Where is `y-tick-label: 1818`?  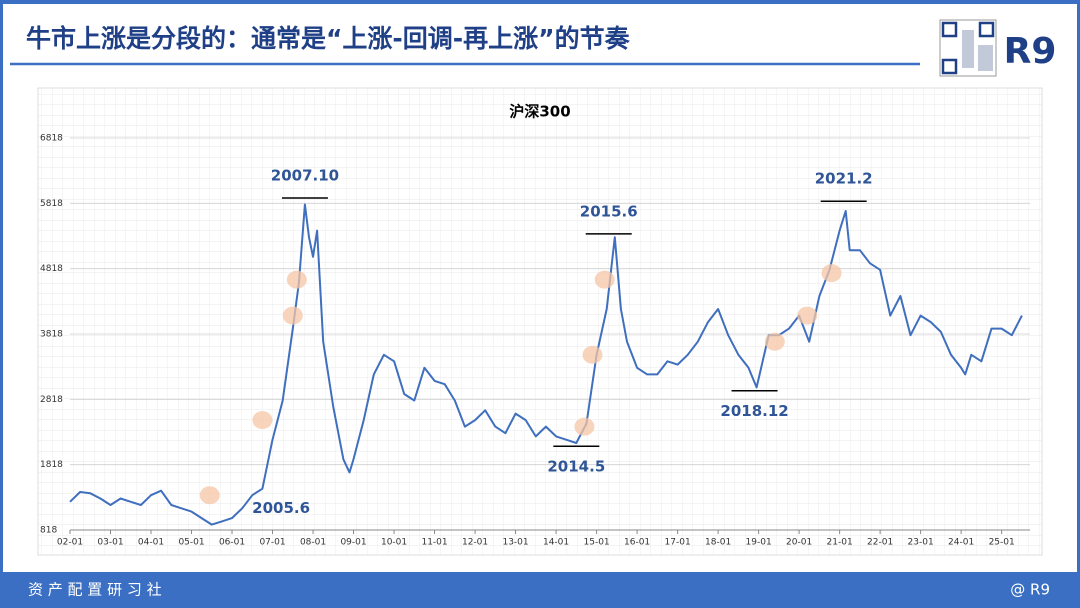 y-tick-label: 1818 is located at coordinates (51, 465).